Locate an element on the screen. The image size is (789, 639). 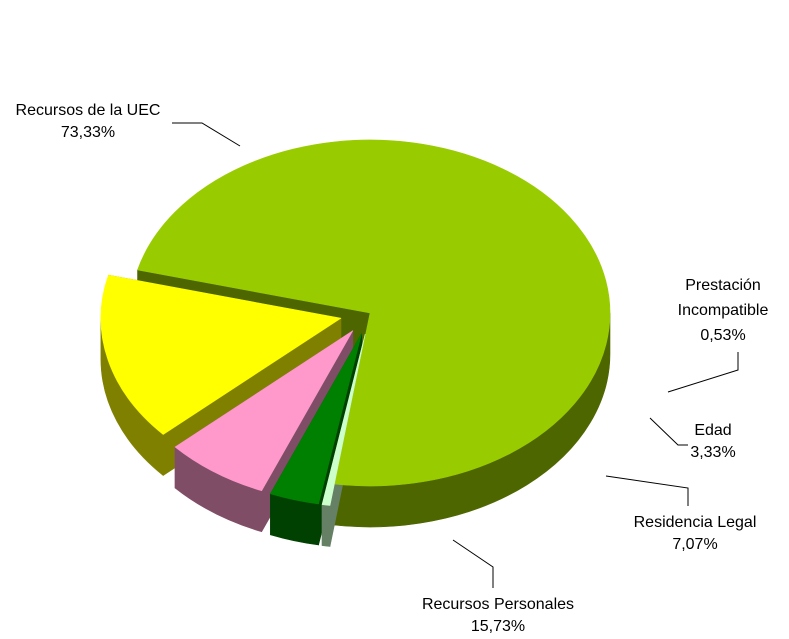
slice-recursos-personales is located at coordinates (221, 354).